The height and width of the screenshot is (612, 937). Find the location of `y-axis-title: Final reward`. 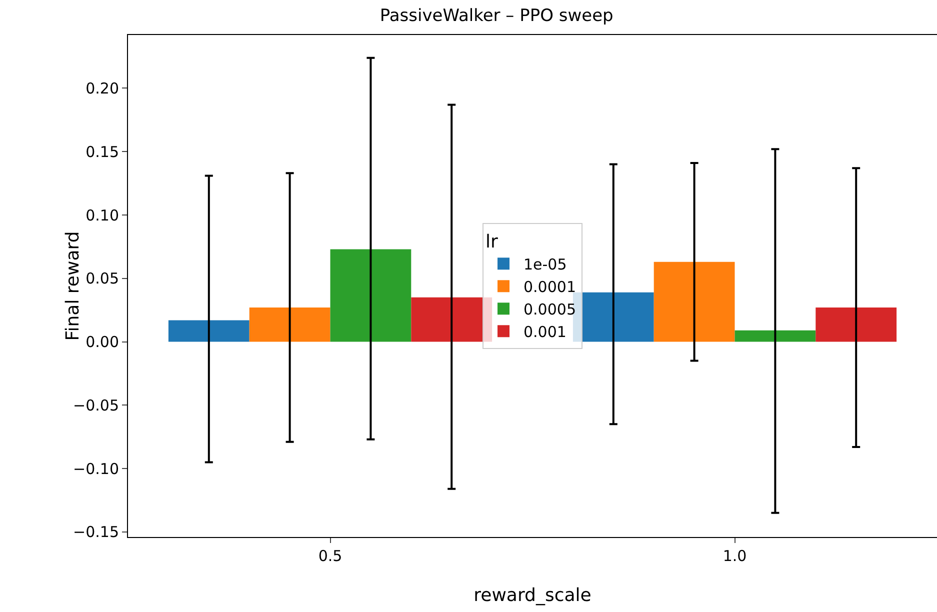

y-axis-title: Final reward is located at coordinates (73, 286).